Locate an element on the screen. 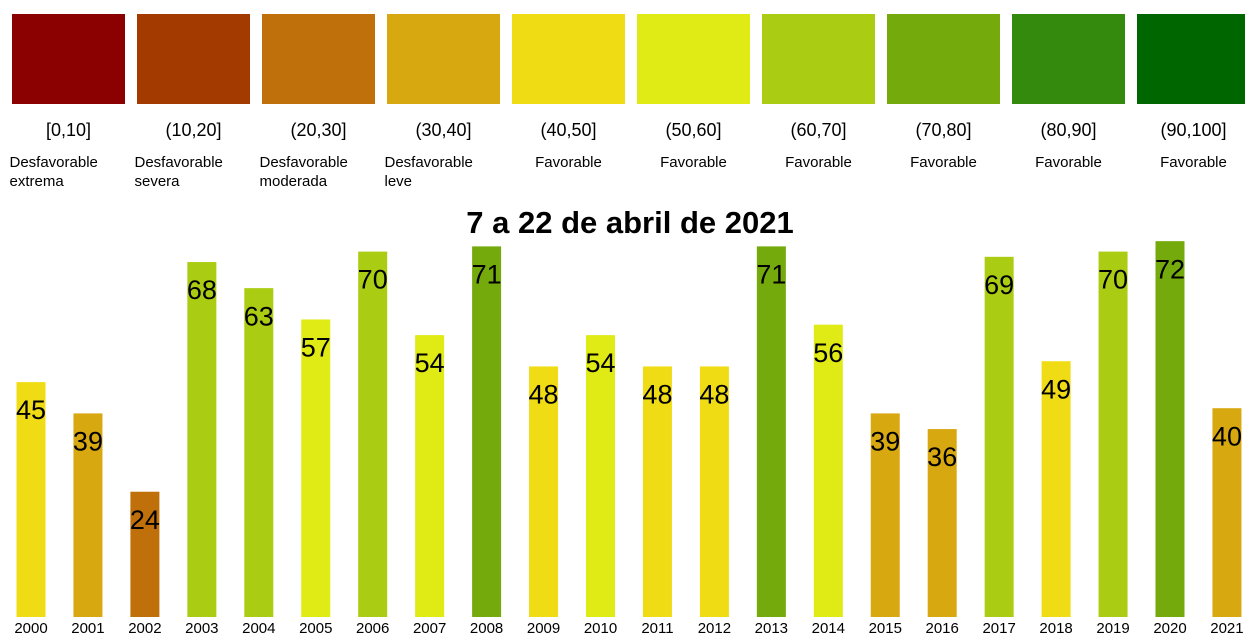 The image size is (1245, 637). value-label: 49 is located at coordinates (1056, 389).